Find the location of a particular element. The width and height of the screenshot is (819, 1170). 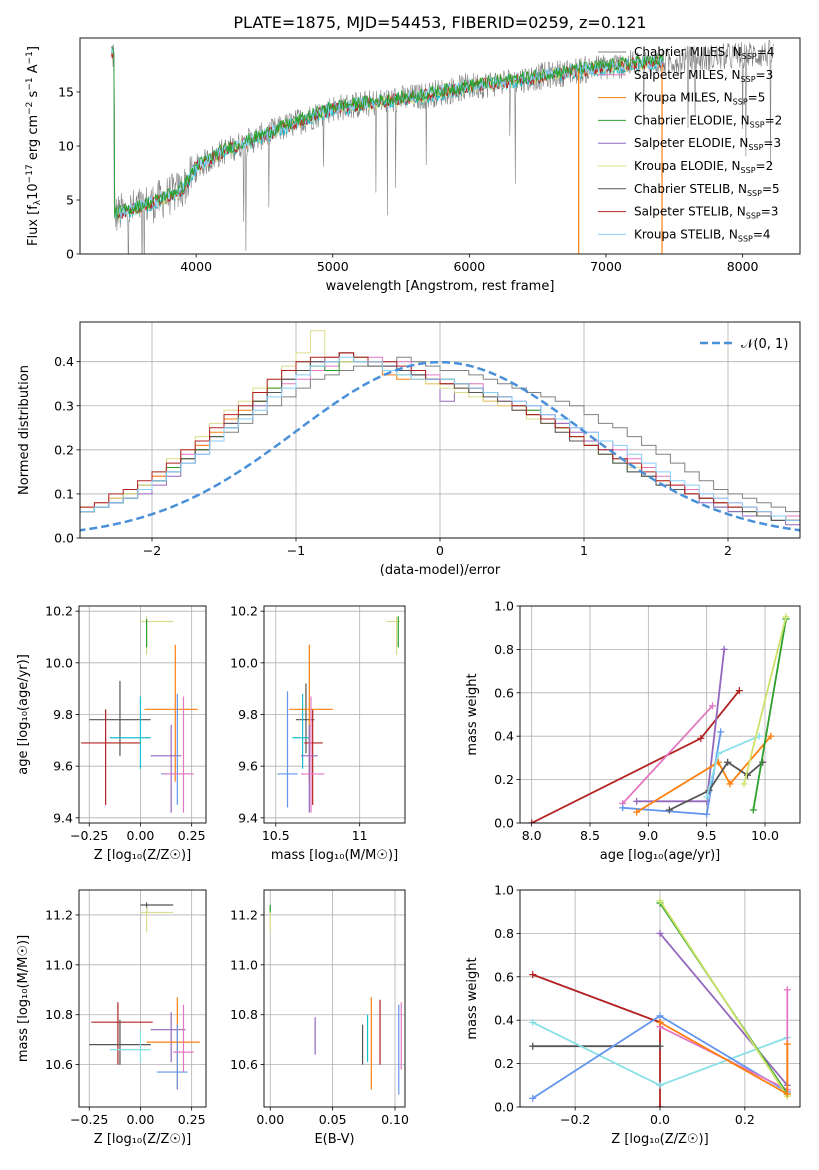

spectrum-ylabel-part: s is located at coordinates (33, 95).